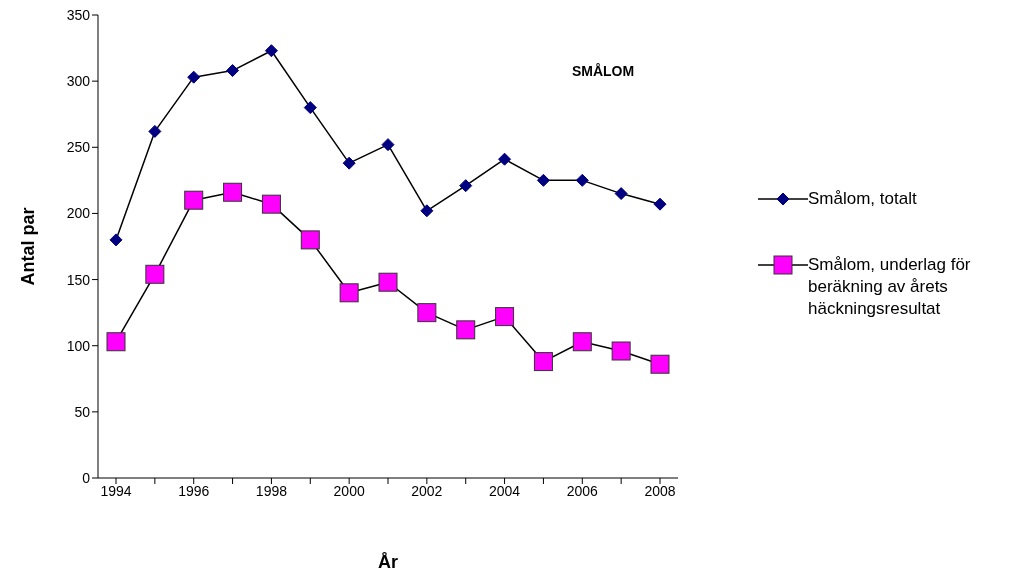 The height and width of the screenshot is (586, 1013). I want to click on y-tick-label: 100, so click(78, 345).